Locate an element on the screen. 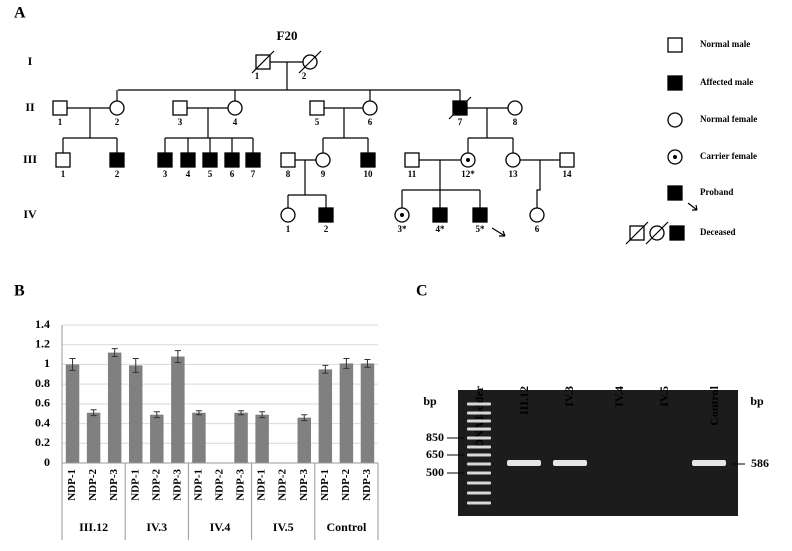 This screenshot has width=792, height=551. individual-label: 3 is located at coordinates (165, 174).